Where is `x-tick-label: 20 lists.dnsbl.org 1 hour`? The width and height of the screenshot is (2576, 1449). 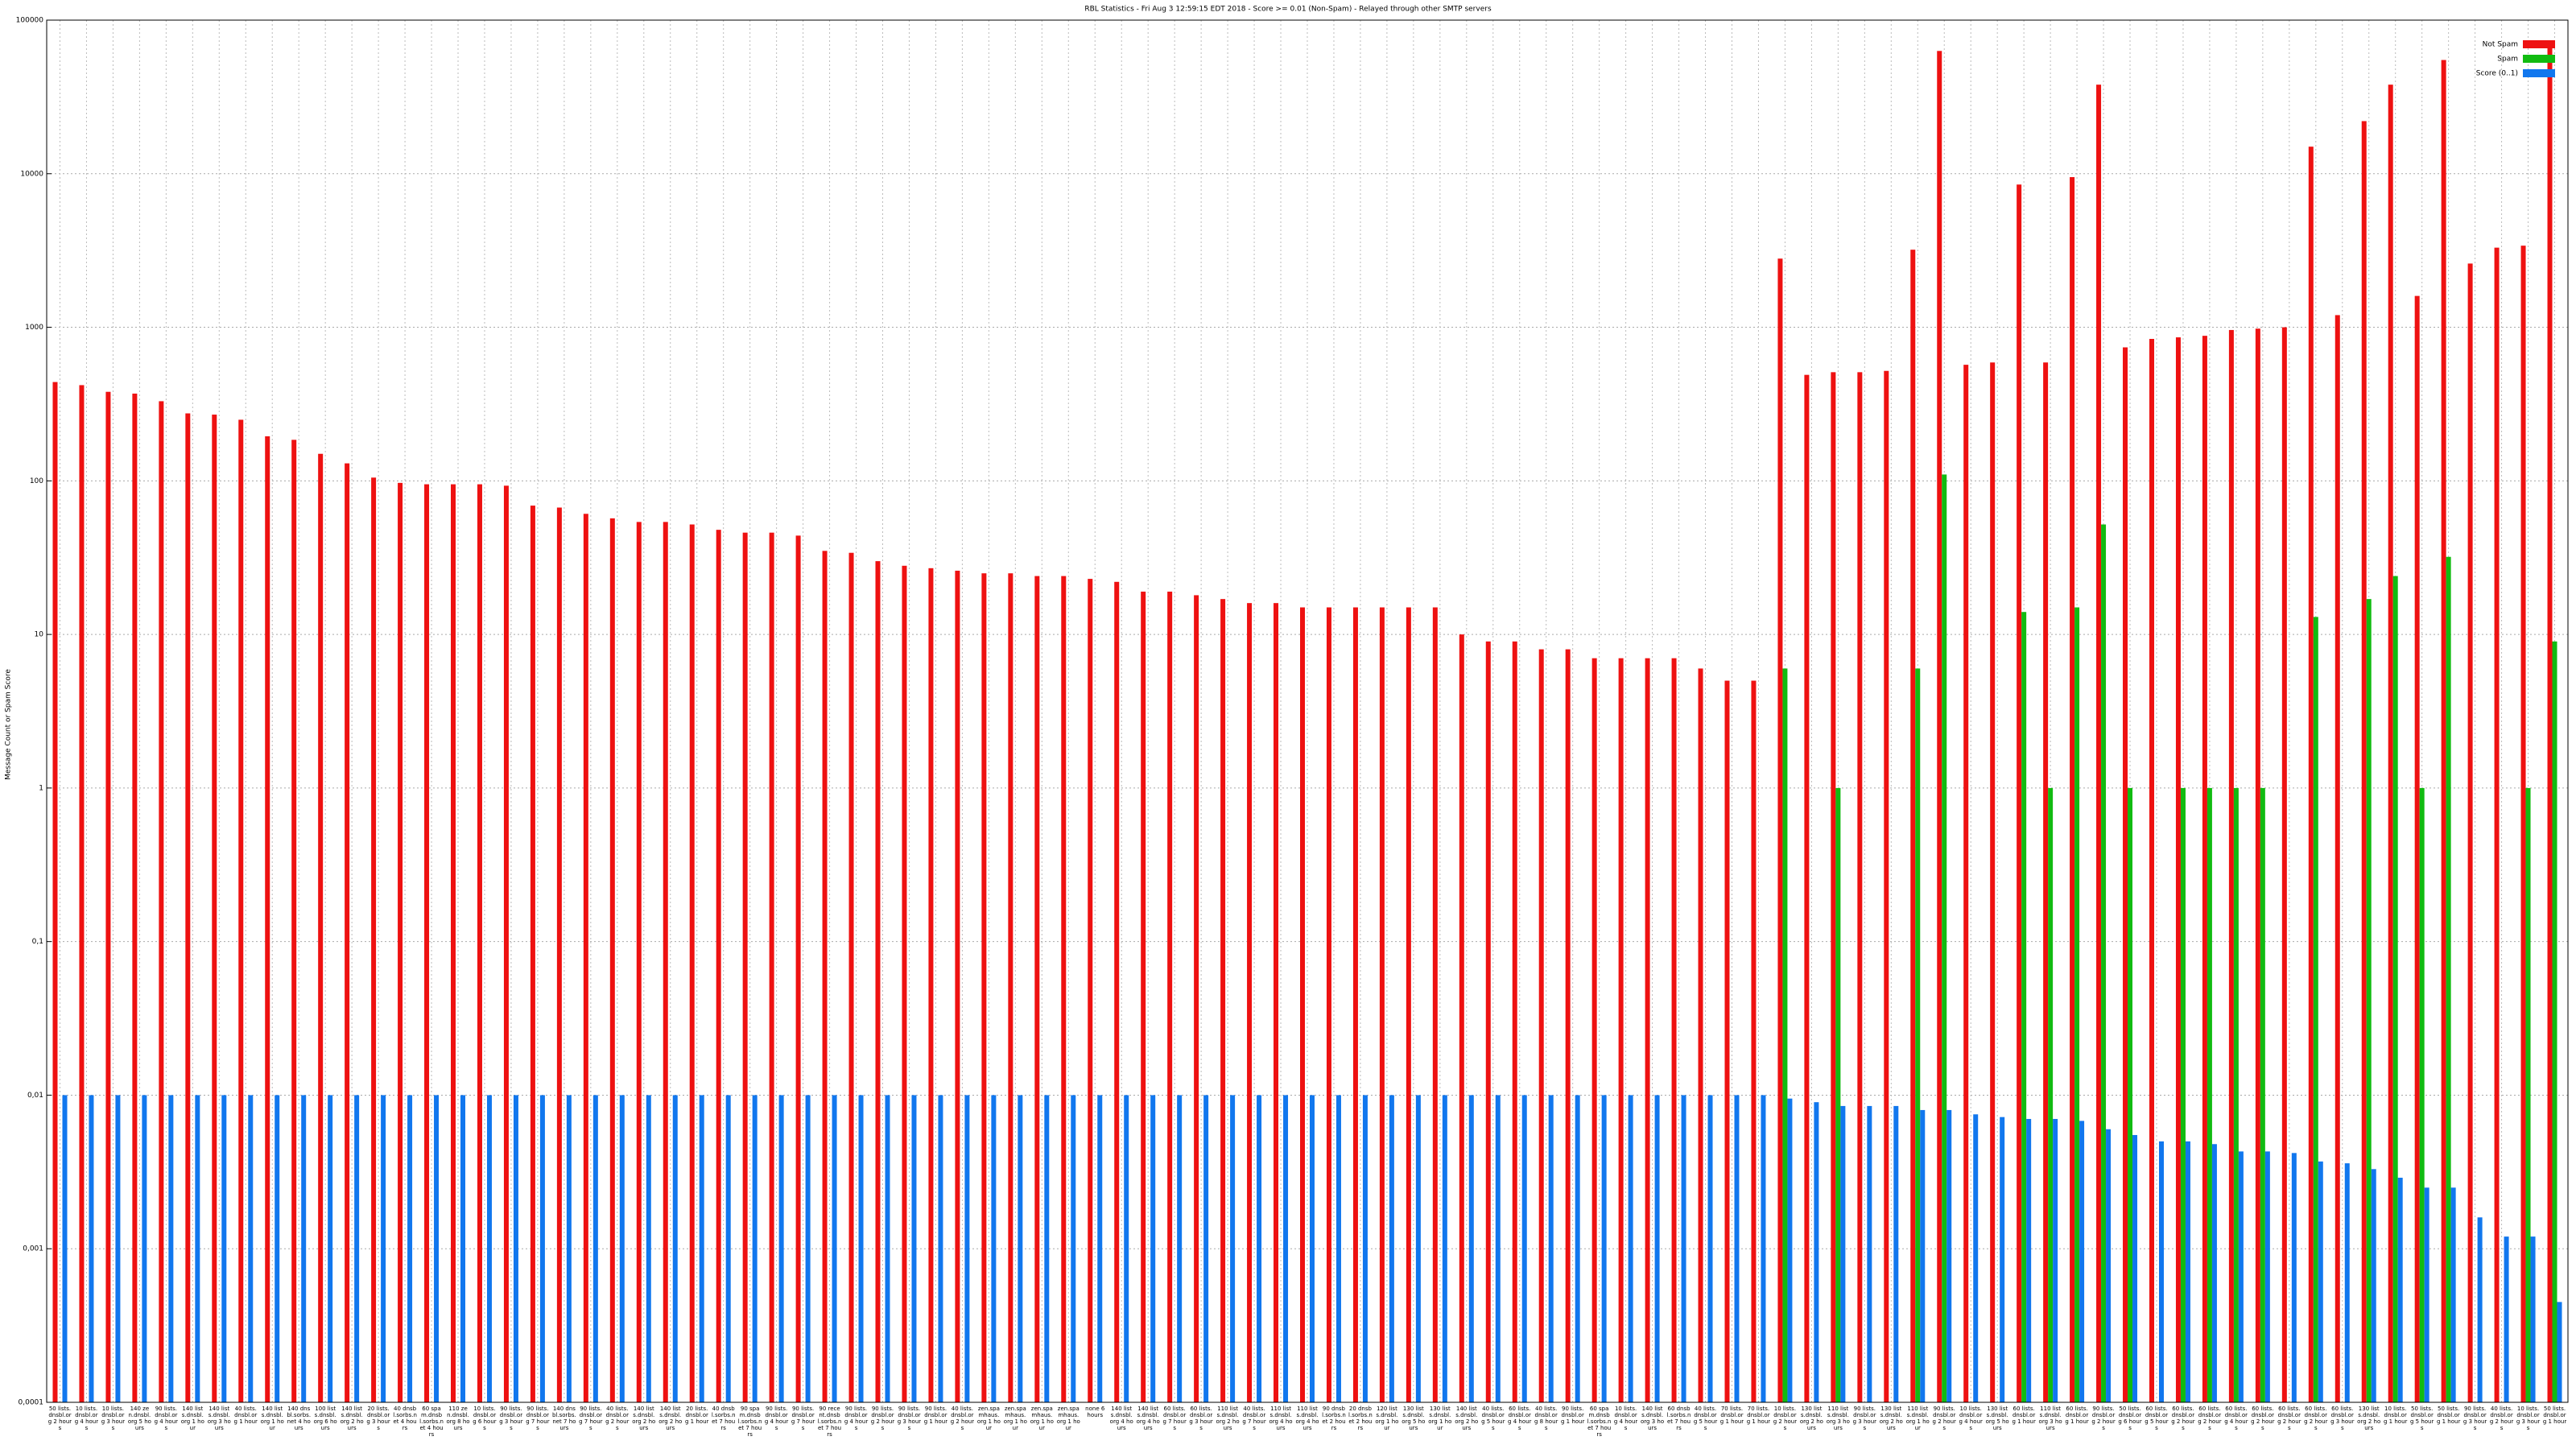 x-tick-label: 20 lists.dnsbl.org 1 hour is located at coordinates (697, 1415).